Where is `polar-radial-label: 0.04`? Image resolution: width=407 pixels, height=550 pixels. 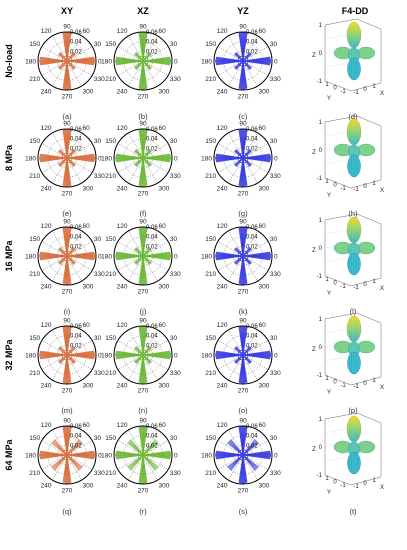
polar-radial-label: 0.04 is located at coordinates (76, 140).